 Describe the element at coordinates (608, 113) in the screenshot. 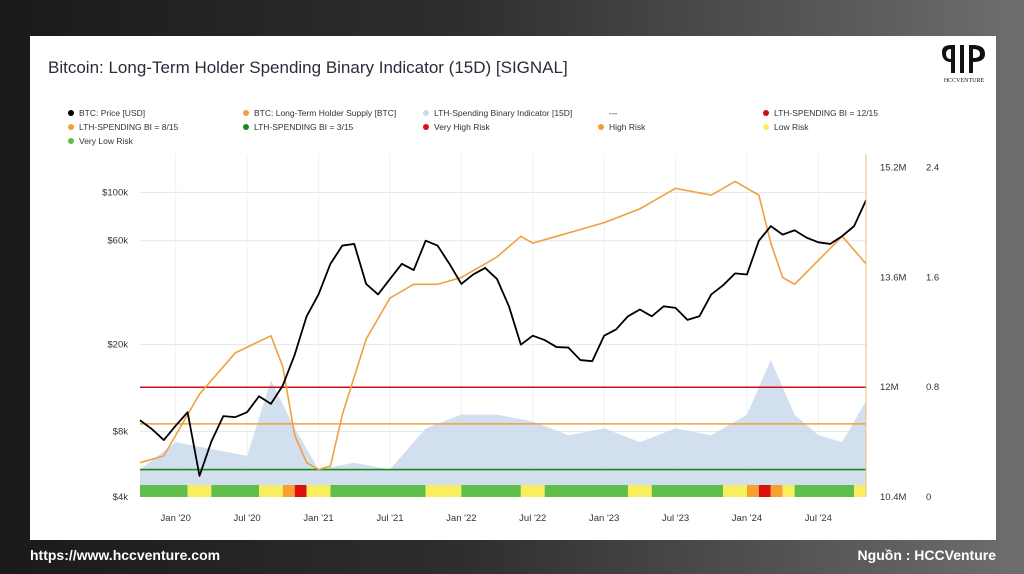

I see `legend-item: ---` at that location.